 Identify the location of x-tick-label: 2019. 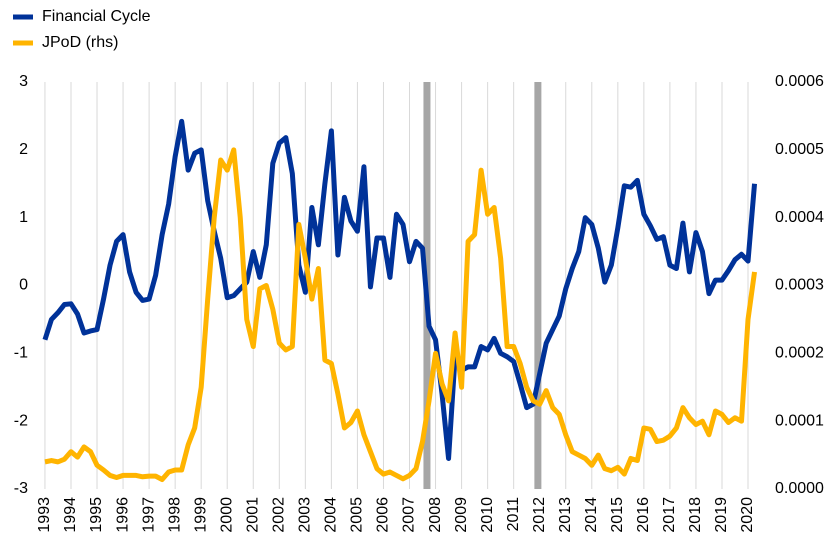
(721, 515).